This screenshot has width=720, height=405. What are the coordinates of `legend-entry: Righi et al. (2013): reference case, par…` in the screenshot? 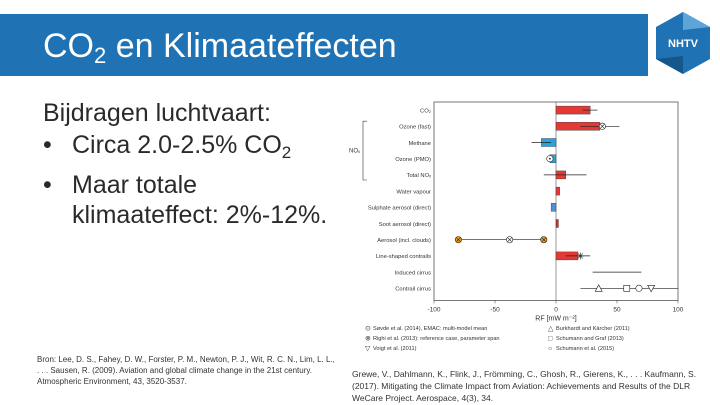 It's located at (436, 339).